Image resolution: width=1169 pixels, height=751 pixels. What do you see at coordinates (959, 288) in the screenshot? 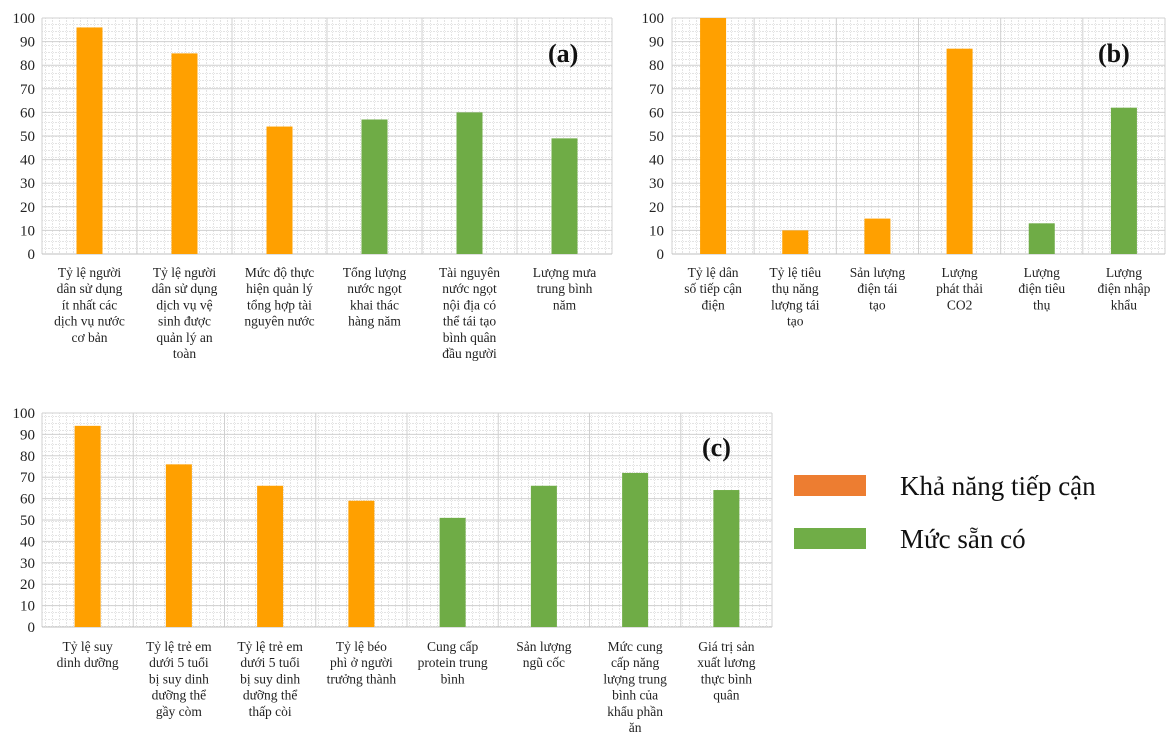
I see `category-label: Lượng phát thải CO2` at bounding box center [959, 288].